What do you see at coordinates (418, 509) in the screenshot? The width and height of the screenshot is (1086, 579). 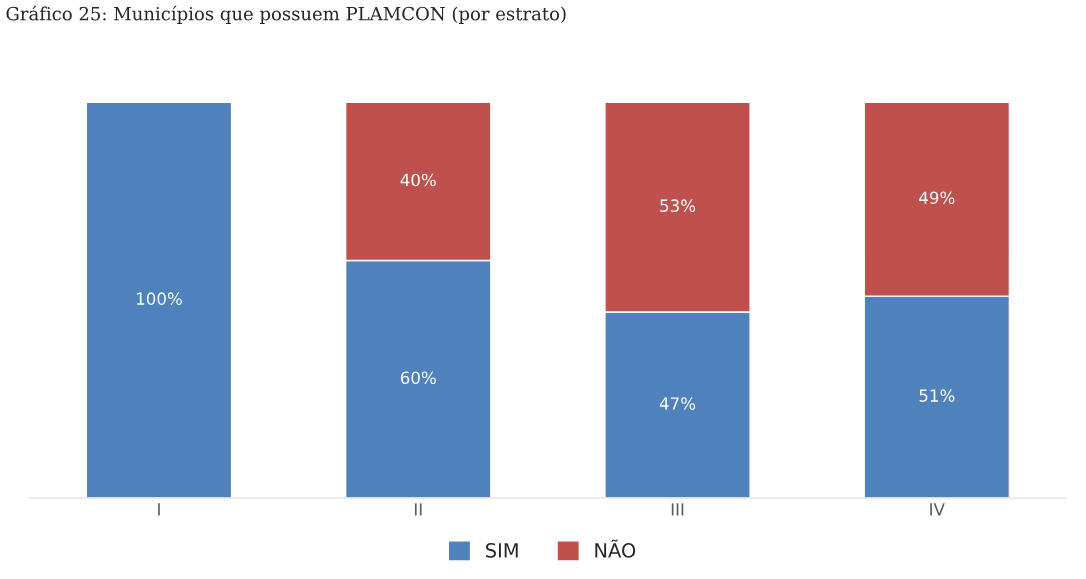 I see `x-tick-label: II` at bounding box center [418, 509].